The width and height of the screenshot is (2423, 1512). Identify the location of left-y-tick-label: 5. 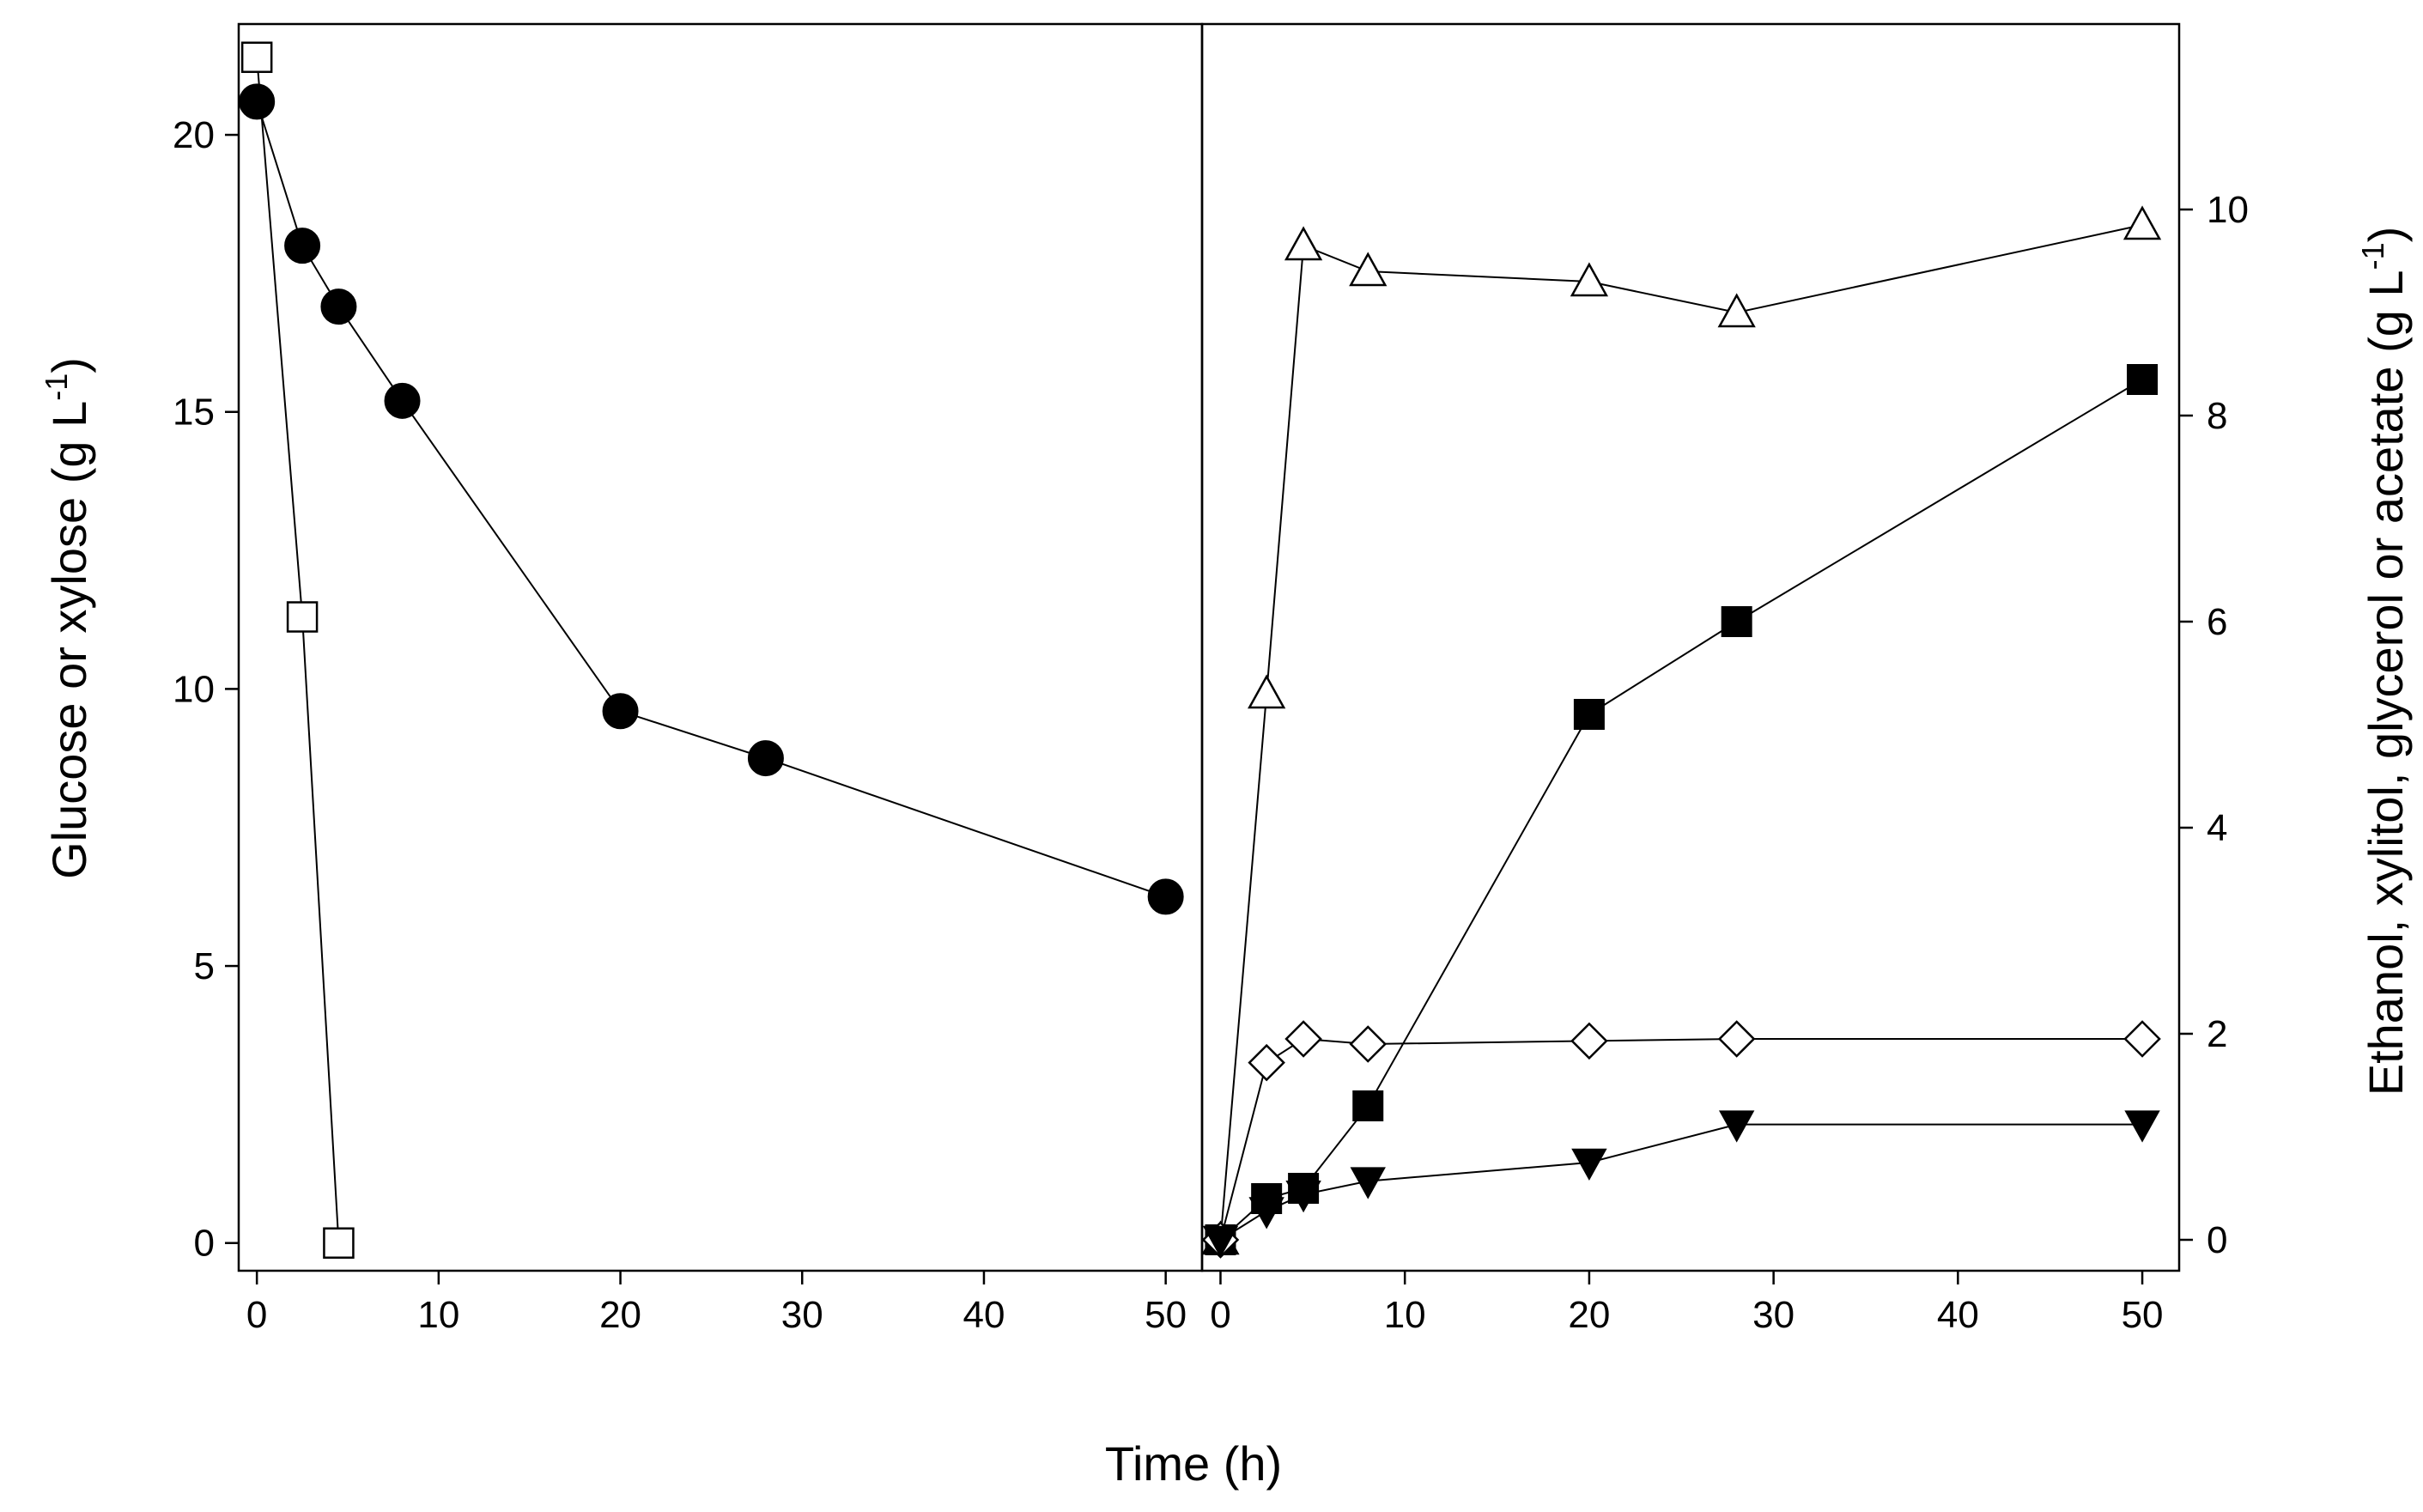
(204, 966).